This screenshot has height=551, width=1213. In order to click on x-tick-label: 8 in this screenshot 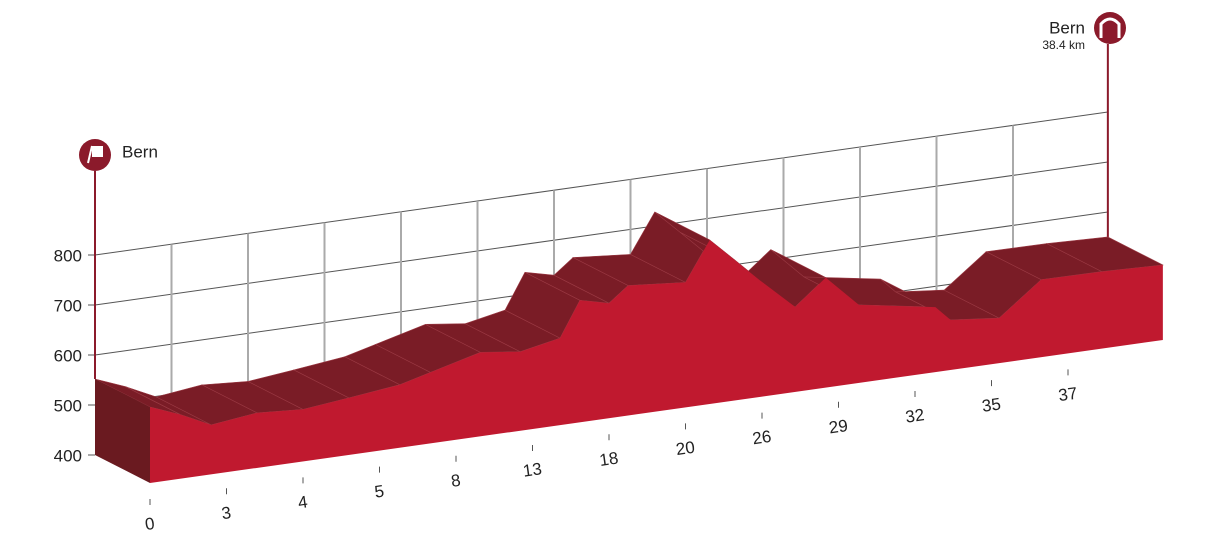, I will do `click(456, 481)`.